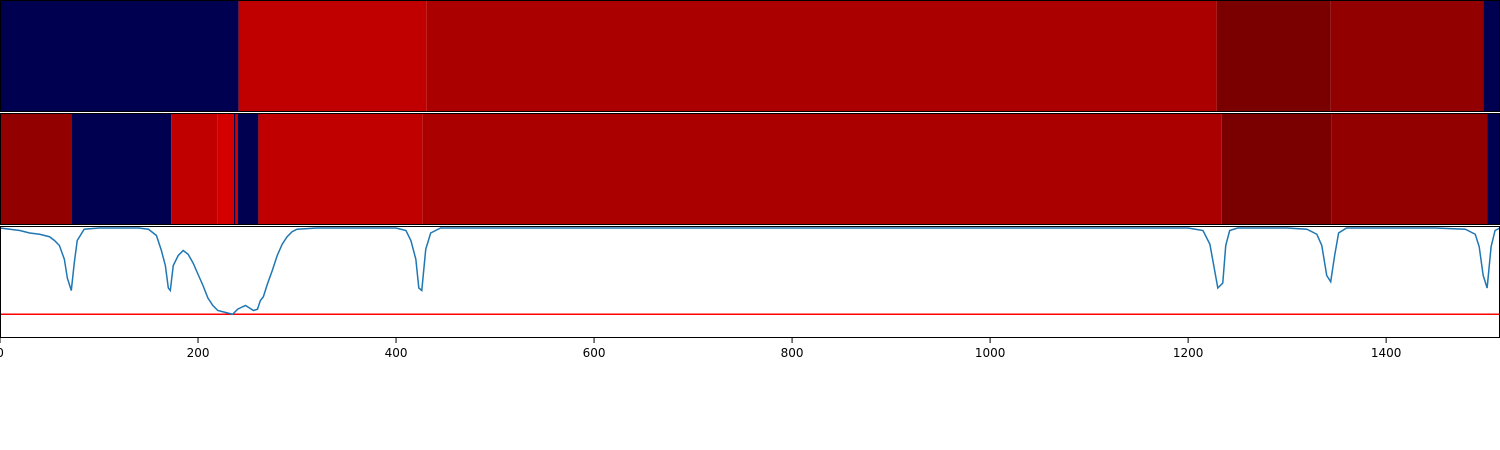  Describe the element at coordinates (990, 353) in the screenshot. I see `x-tick-label: 1000` at that location.